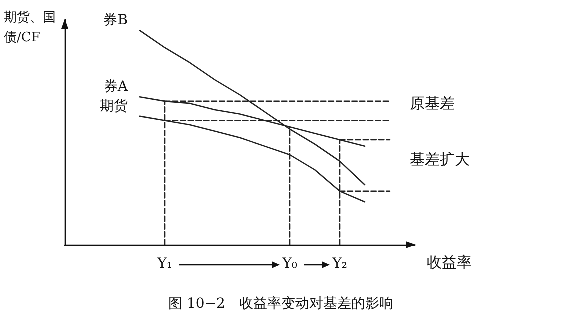 Image resolution: width=562 pixels, height=331 pixels. What do you see at coordinates (290, 264) in the screenshot?
I see `x-tick-label: Y₀` at bounding box center [290, 264].